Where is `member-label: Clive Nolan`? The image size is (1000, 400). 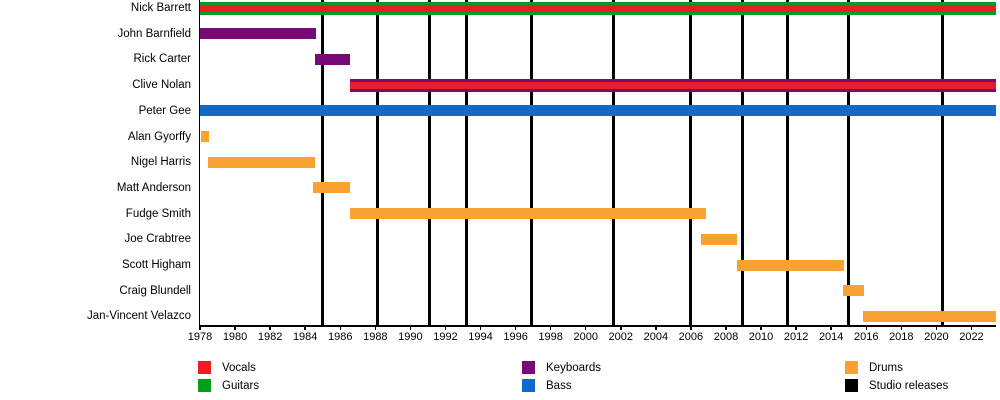 member-label: Clive Nolan is located at coordinates (161, 85).